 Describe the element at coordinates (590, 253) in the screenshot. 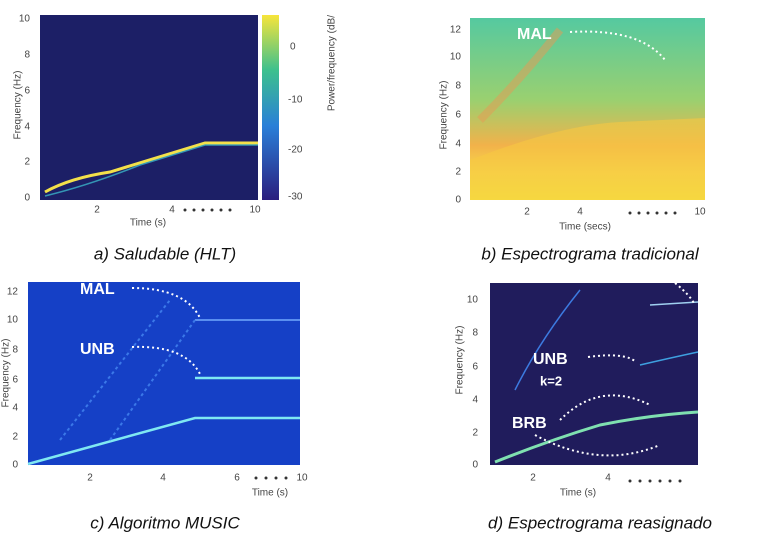

I see `caption: b) Espectrograma tradicional` at that location.